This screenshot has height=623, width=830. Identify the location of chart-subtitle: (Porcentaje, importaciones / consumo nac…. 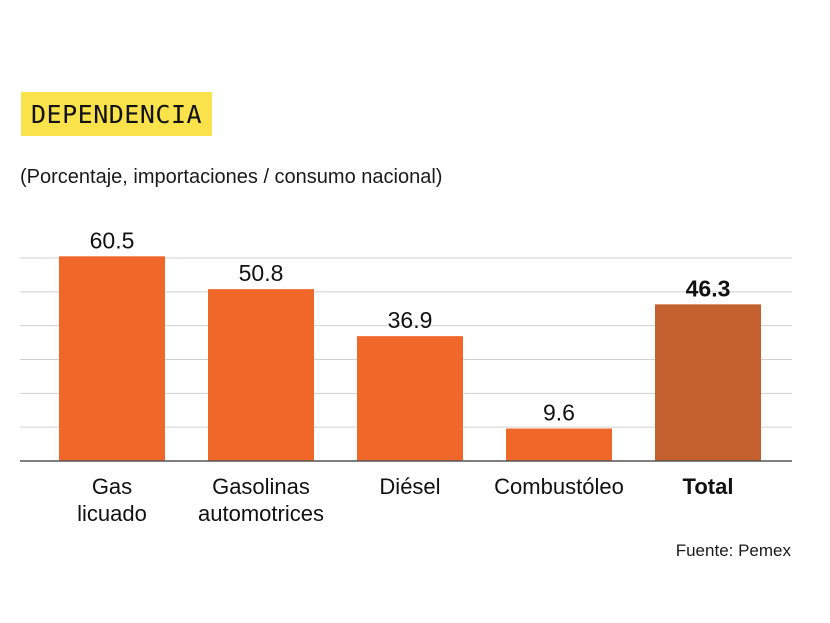
(231, 177).